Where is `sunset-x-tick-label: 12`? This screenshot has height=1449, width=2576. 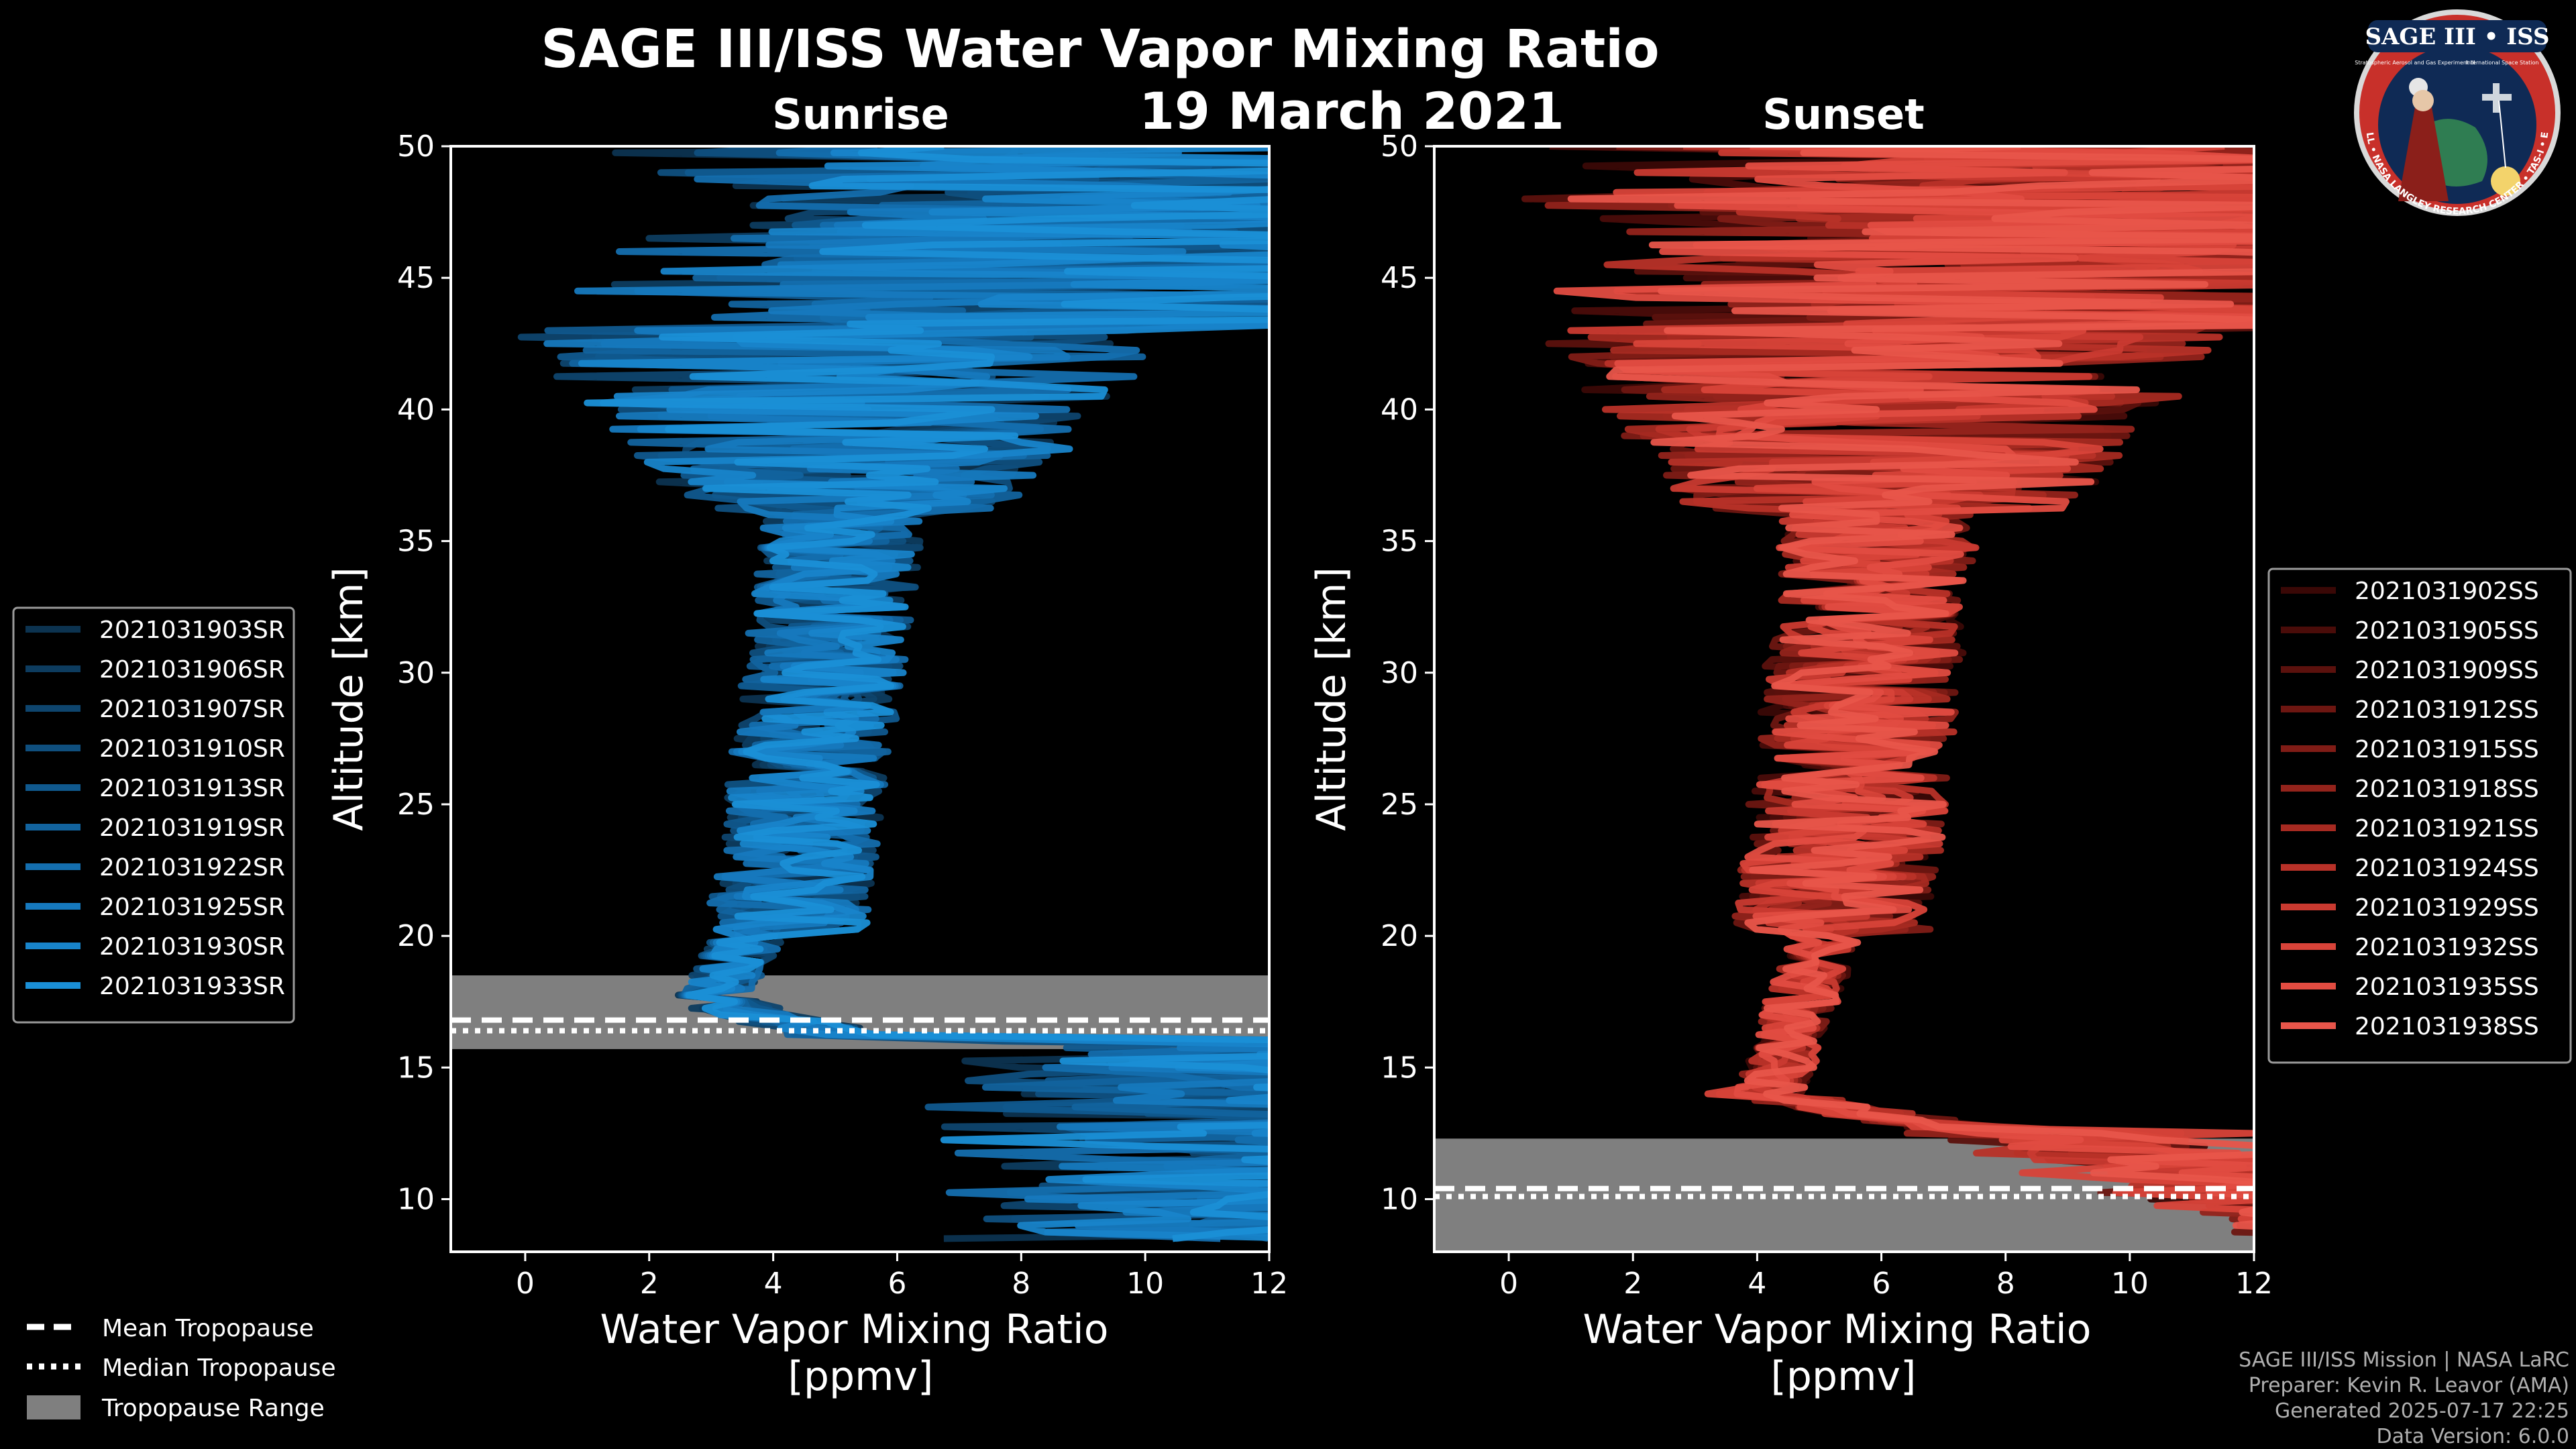
sunset-x-tick-label: 12 is located at coordinates (2254, 1284).